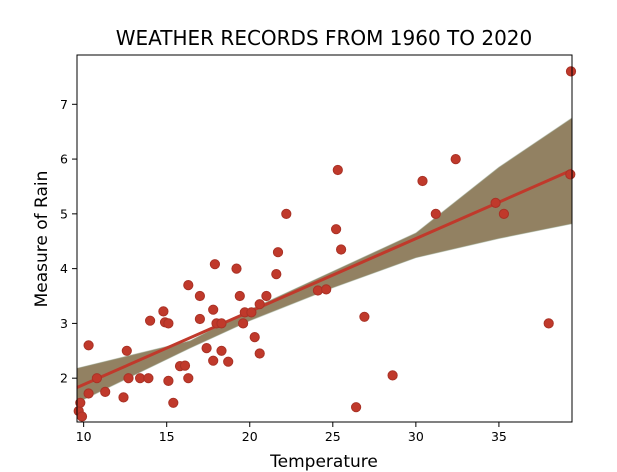 The width and height of the screenshot is (617, 472). Describe the element at coordinates (64, 159) in the screenshot. I see `y-tick-label-6: 6` at that location.